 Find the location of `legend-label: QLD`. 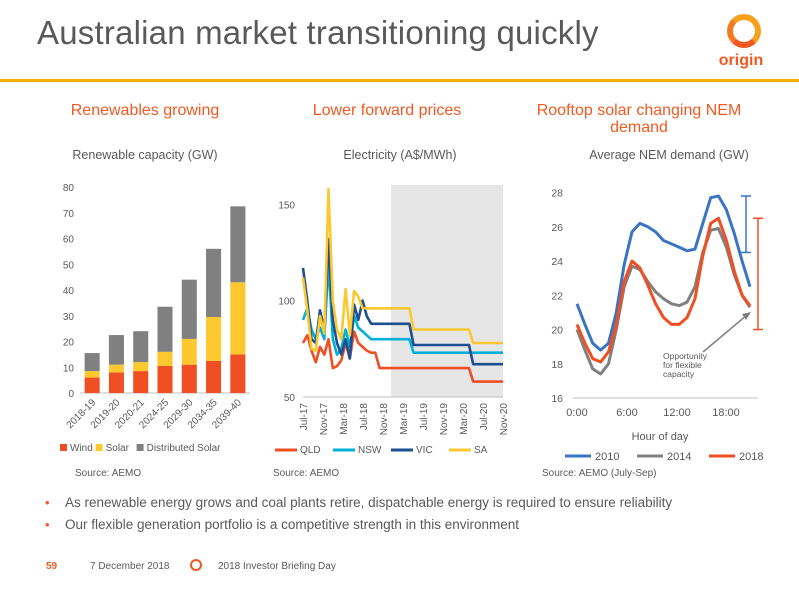

legend-label: QLD is located at coordinates (310, 450).